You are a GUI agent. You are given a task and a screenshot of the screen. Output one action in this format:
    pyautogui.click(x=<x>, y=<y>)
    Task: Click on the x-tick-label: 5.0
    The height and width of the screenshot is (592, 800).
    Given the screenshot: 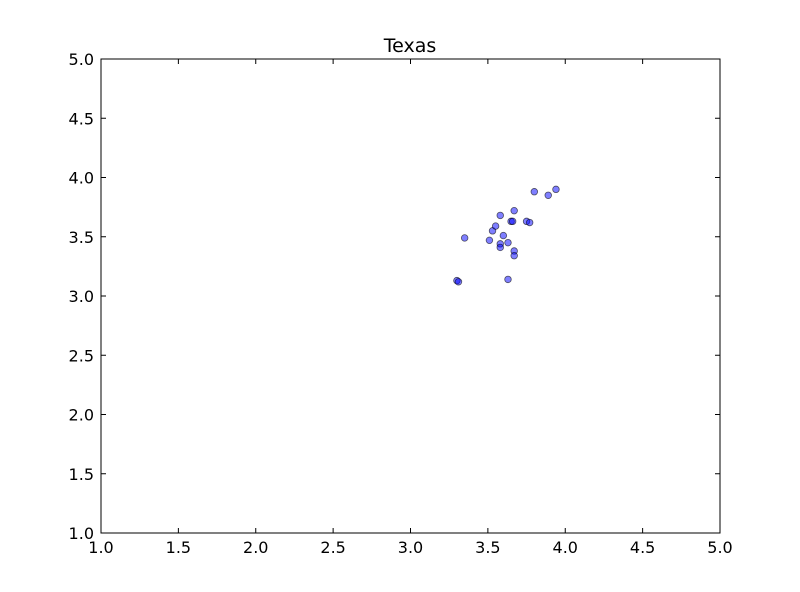 What is the action you would take?
    pyautogui.click(x=719, y=547)
    